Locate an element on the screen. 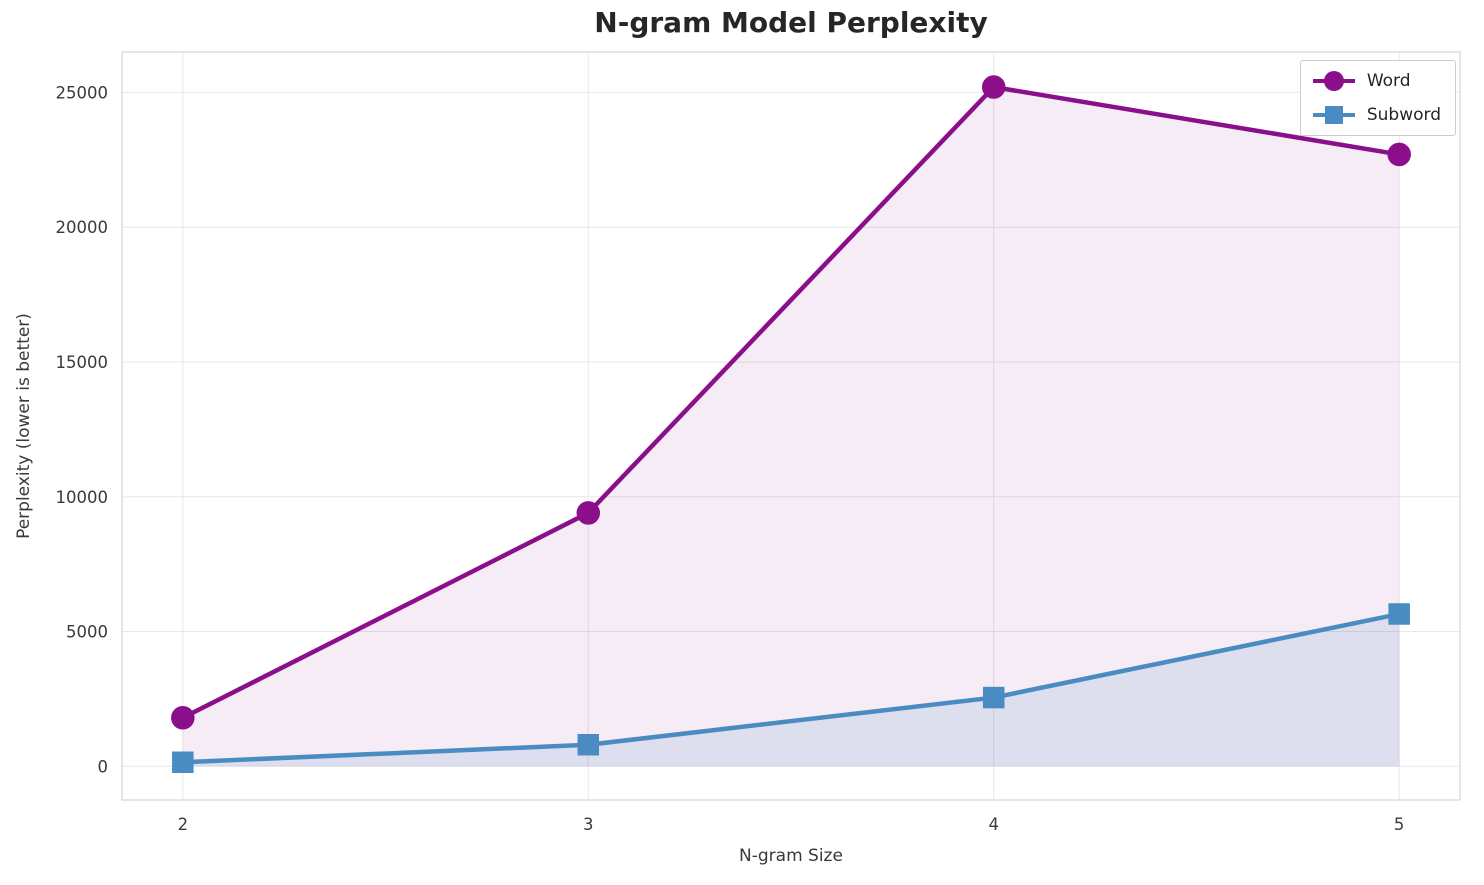 This screenshot has height=885, width=1484. legend-label: Word is located at coordinates (1388, 81).